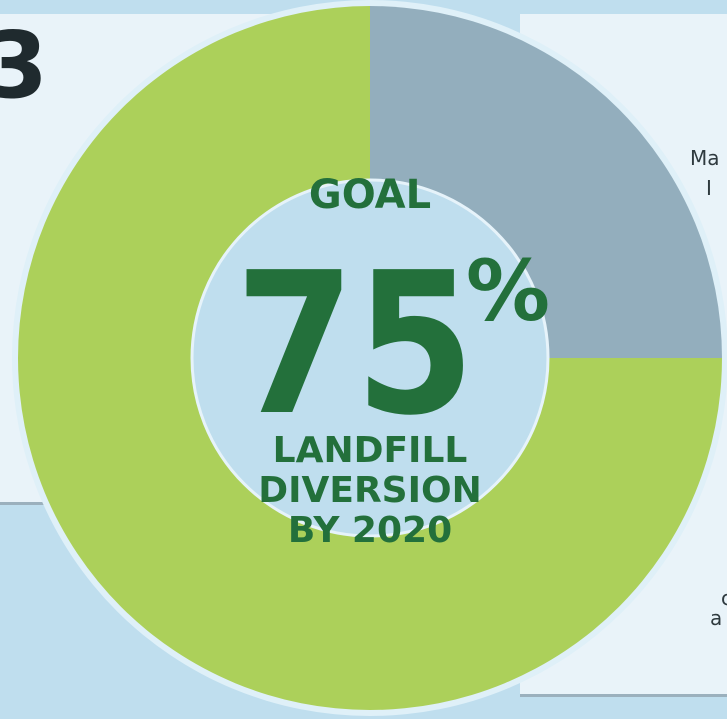 The width and height of the screenshot is (727, 719). What do you see at coordinates (370, 530) in the screenshot?
I see `caption-line-3: BY 2020` at bounding box center [370, 530].